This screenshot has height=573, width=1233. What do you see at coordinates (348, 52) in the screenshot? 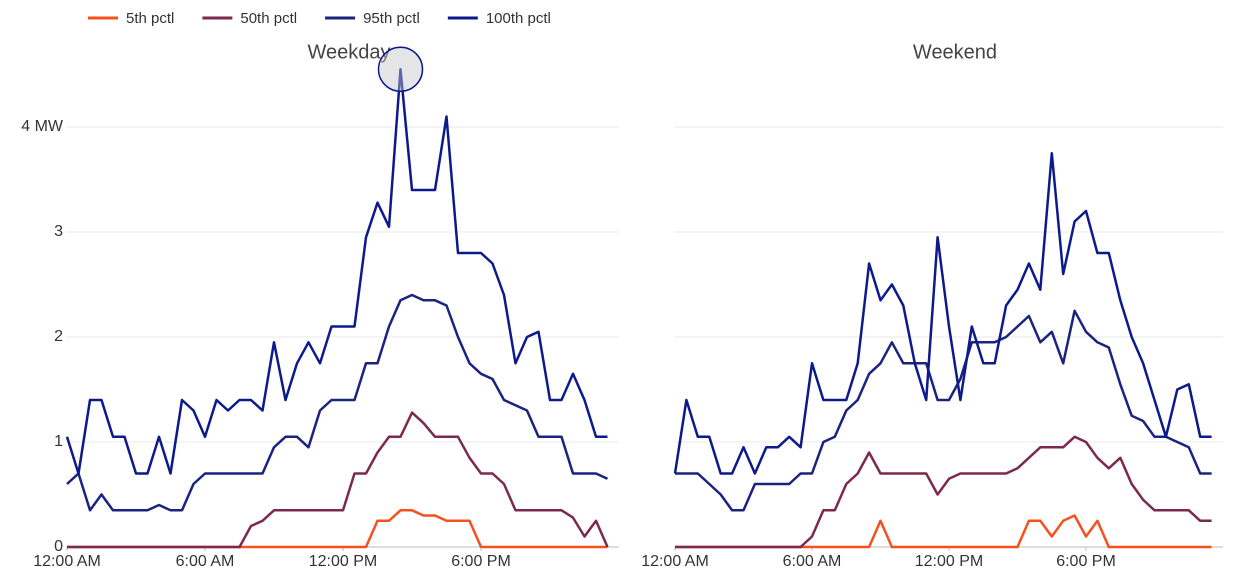
I see `panel-title: Weekday` at bounding box center [348, 52].